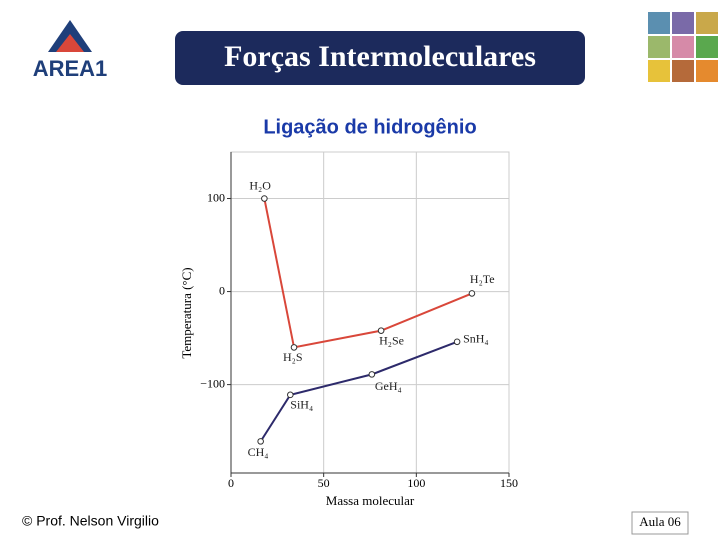  I want to click on logo: AREA1, so click(70, 50).